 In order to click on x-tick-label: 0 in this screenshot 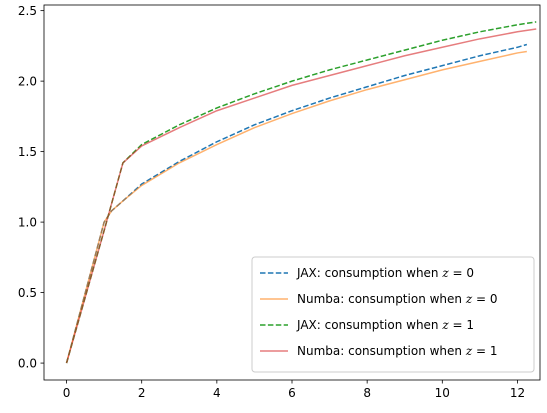, I will do `click(67, 393)`.